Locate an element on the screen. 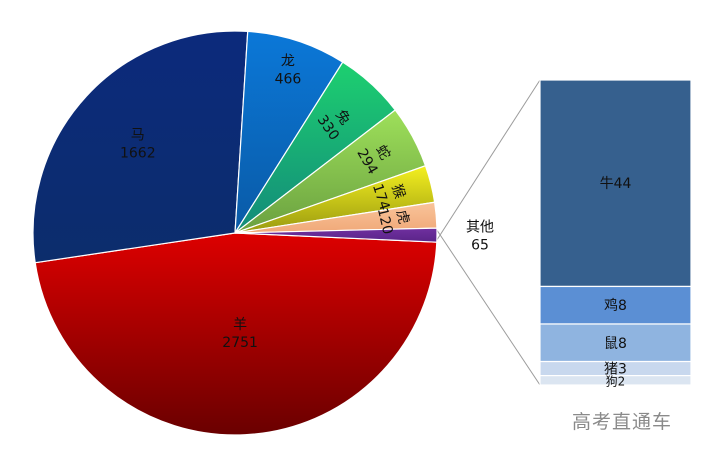 This screenshot has height=460, width=712. pie-slice-龙 is located at coordinates (289, 132).